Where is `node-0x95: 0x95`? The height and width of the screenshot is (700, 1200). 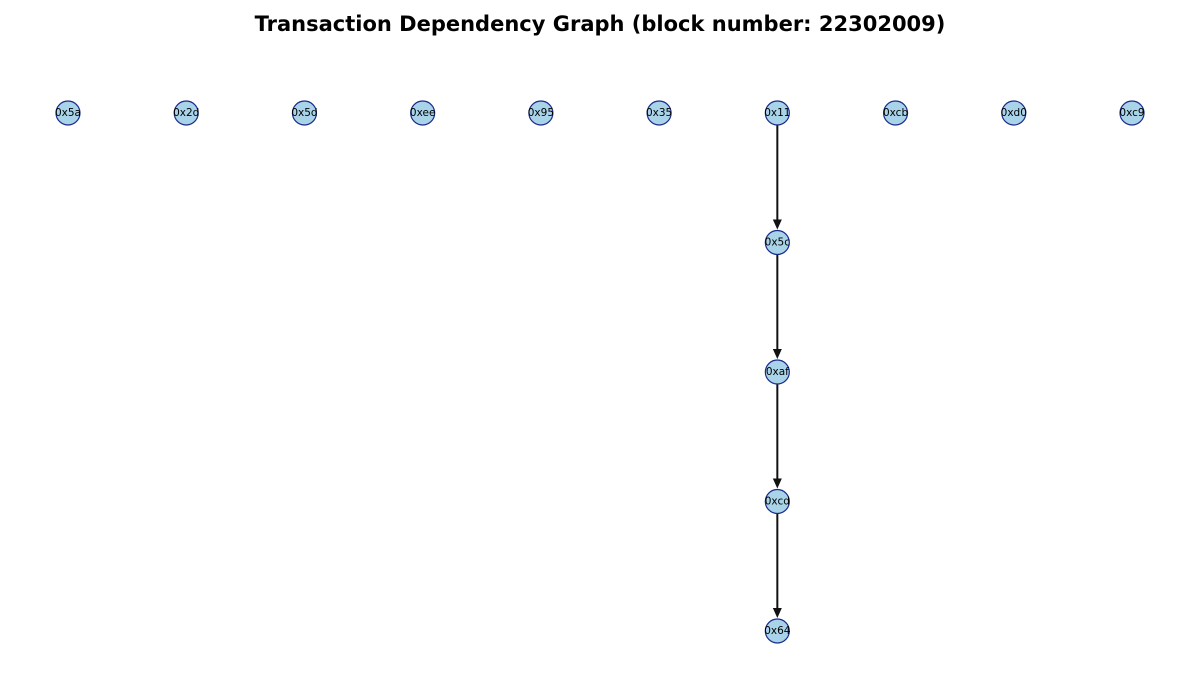
node-0x95: 0x95 is located at coordinates (541, 113).